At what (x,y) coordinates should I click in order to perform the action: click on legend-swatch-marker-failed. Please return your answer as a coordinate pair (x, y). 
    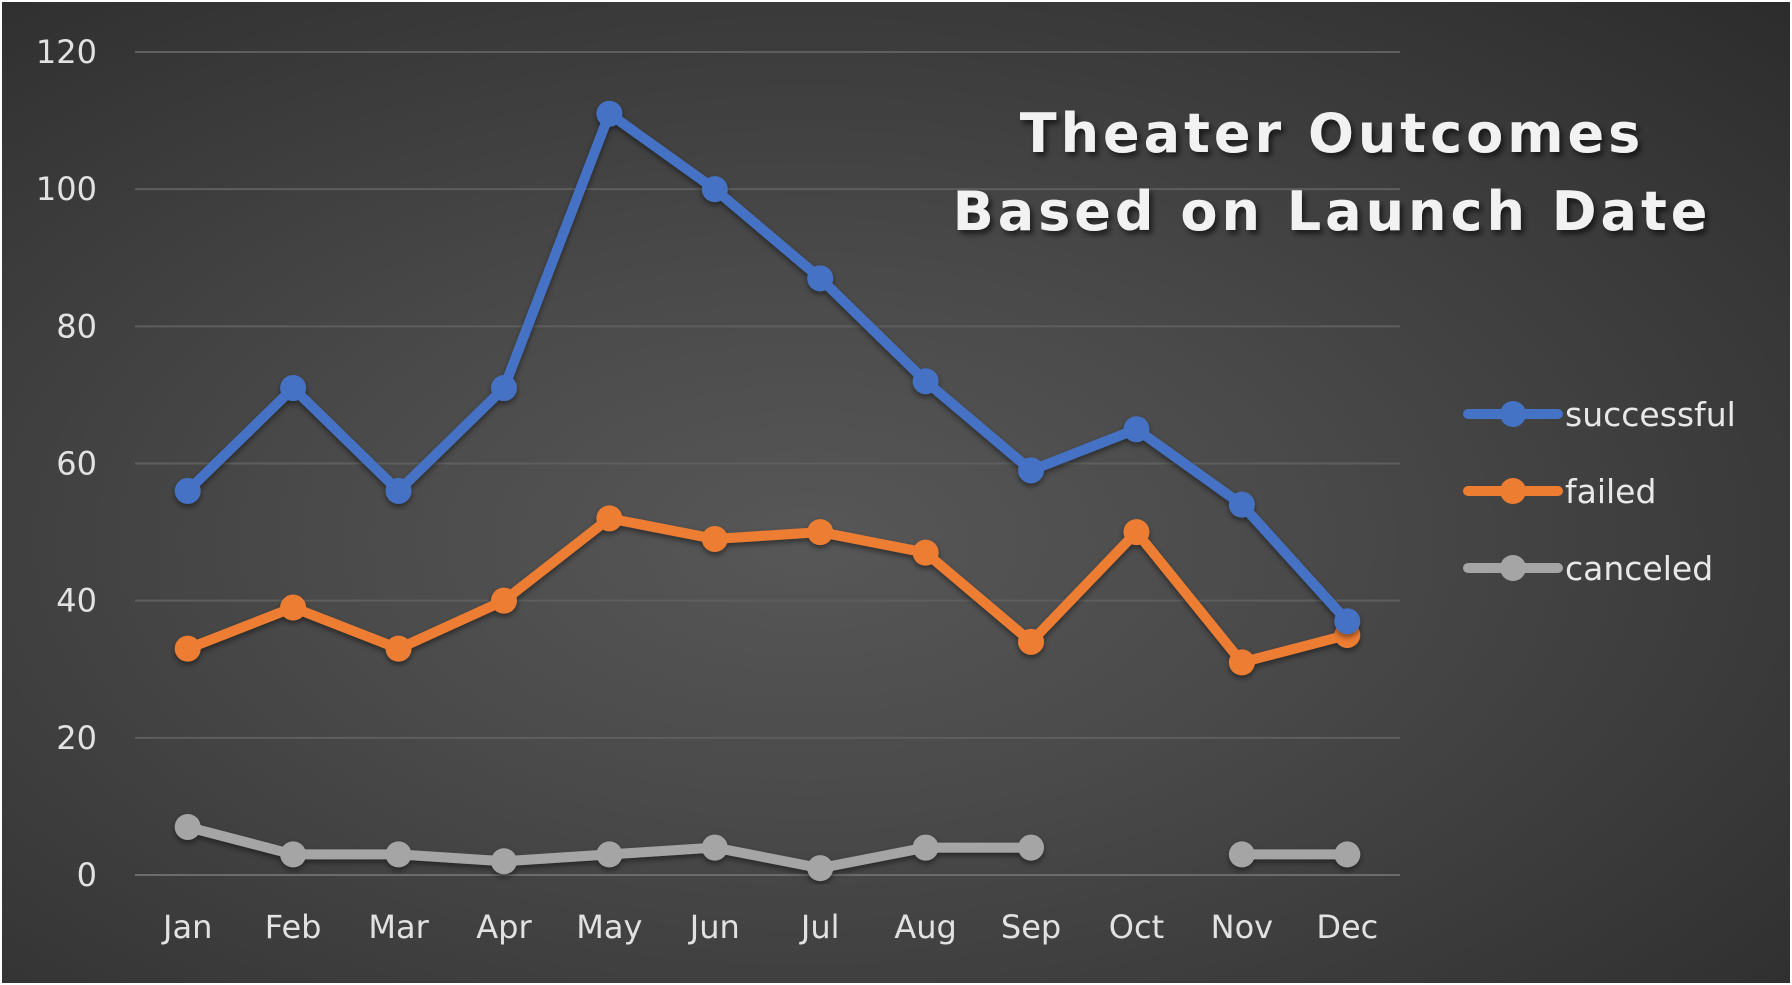
    Looking at the image, I should click on (1513, 491).